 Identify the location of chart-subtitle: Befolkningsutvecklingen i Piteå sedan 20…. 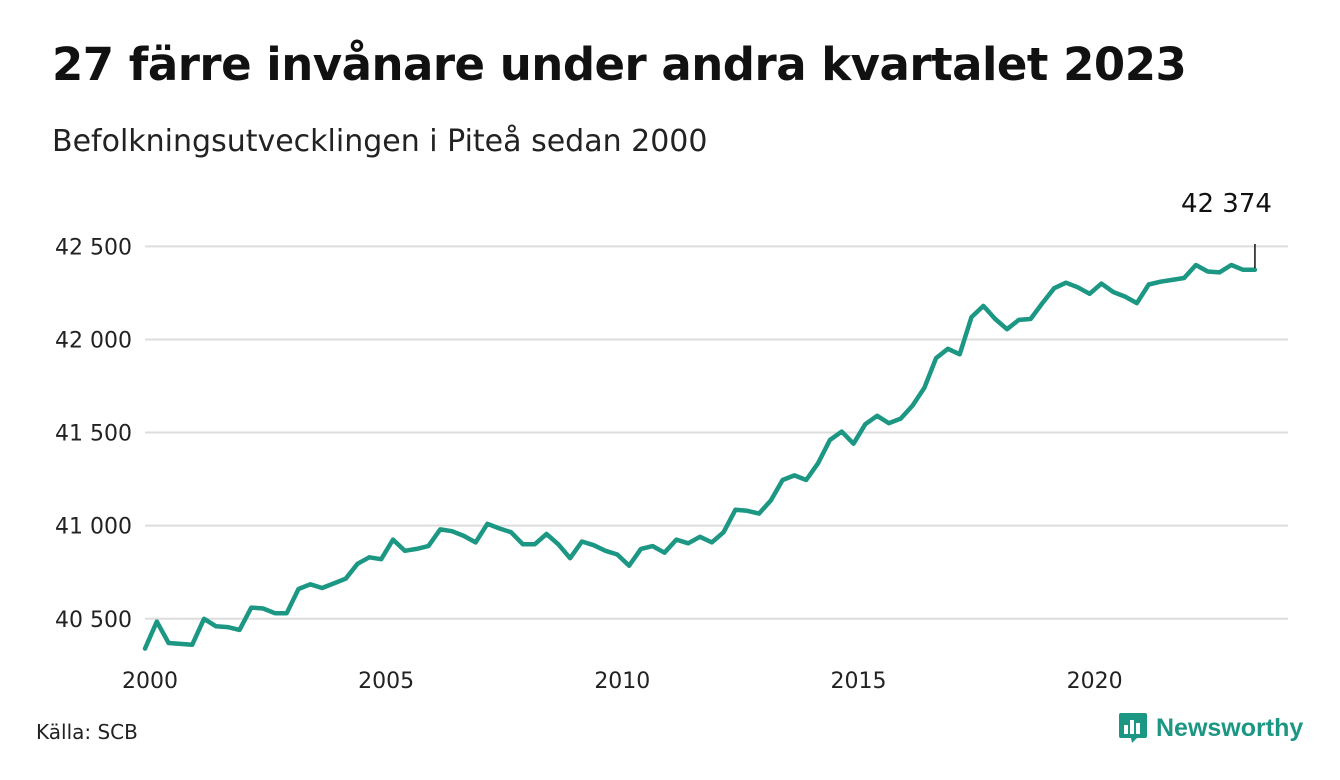
(380, 141).